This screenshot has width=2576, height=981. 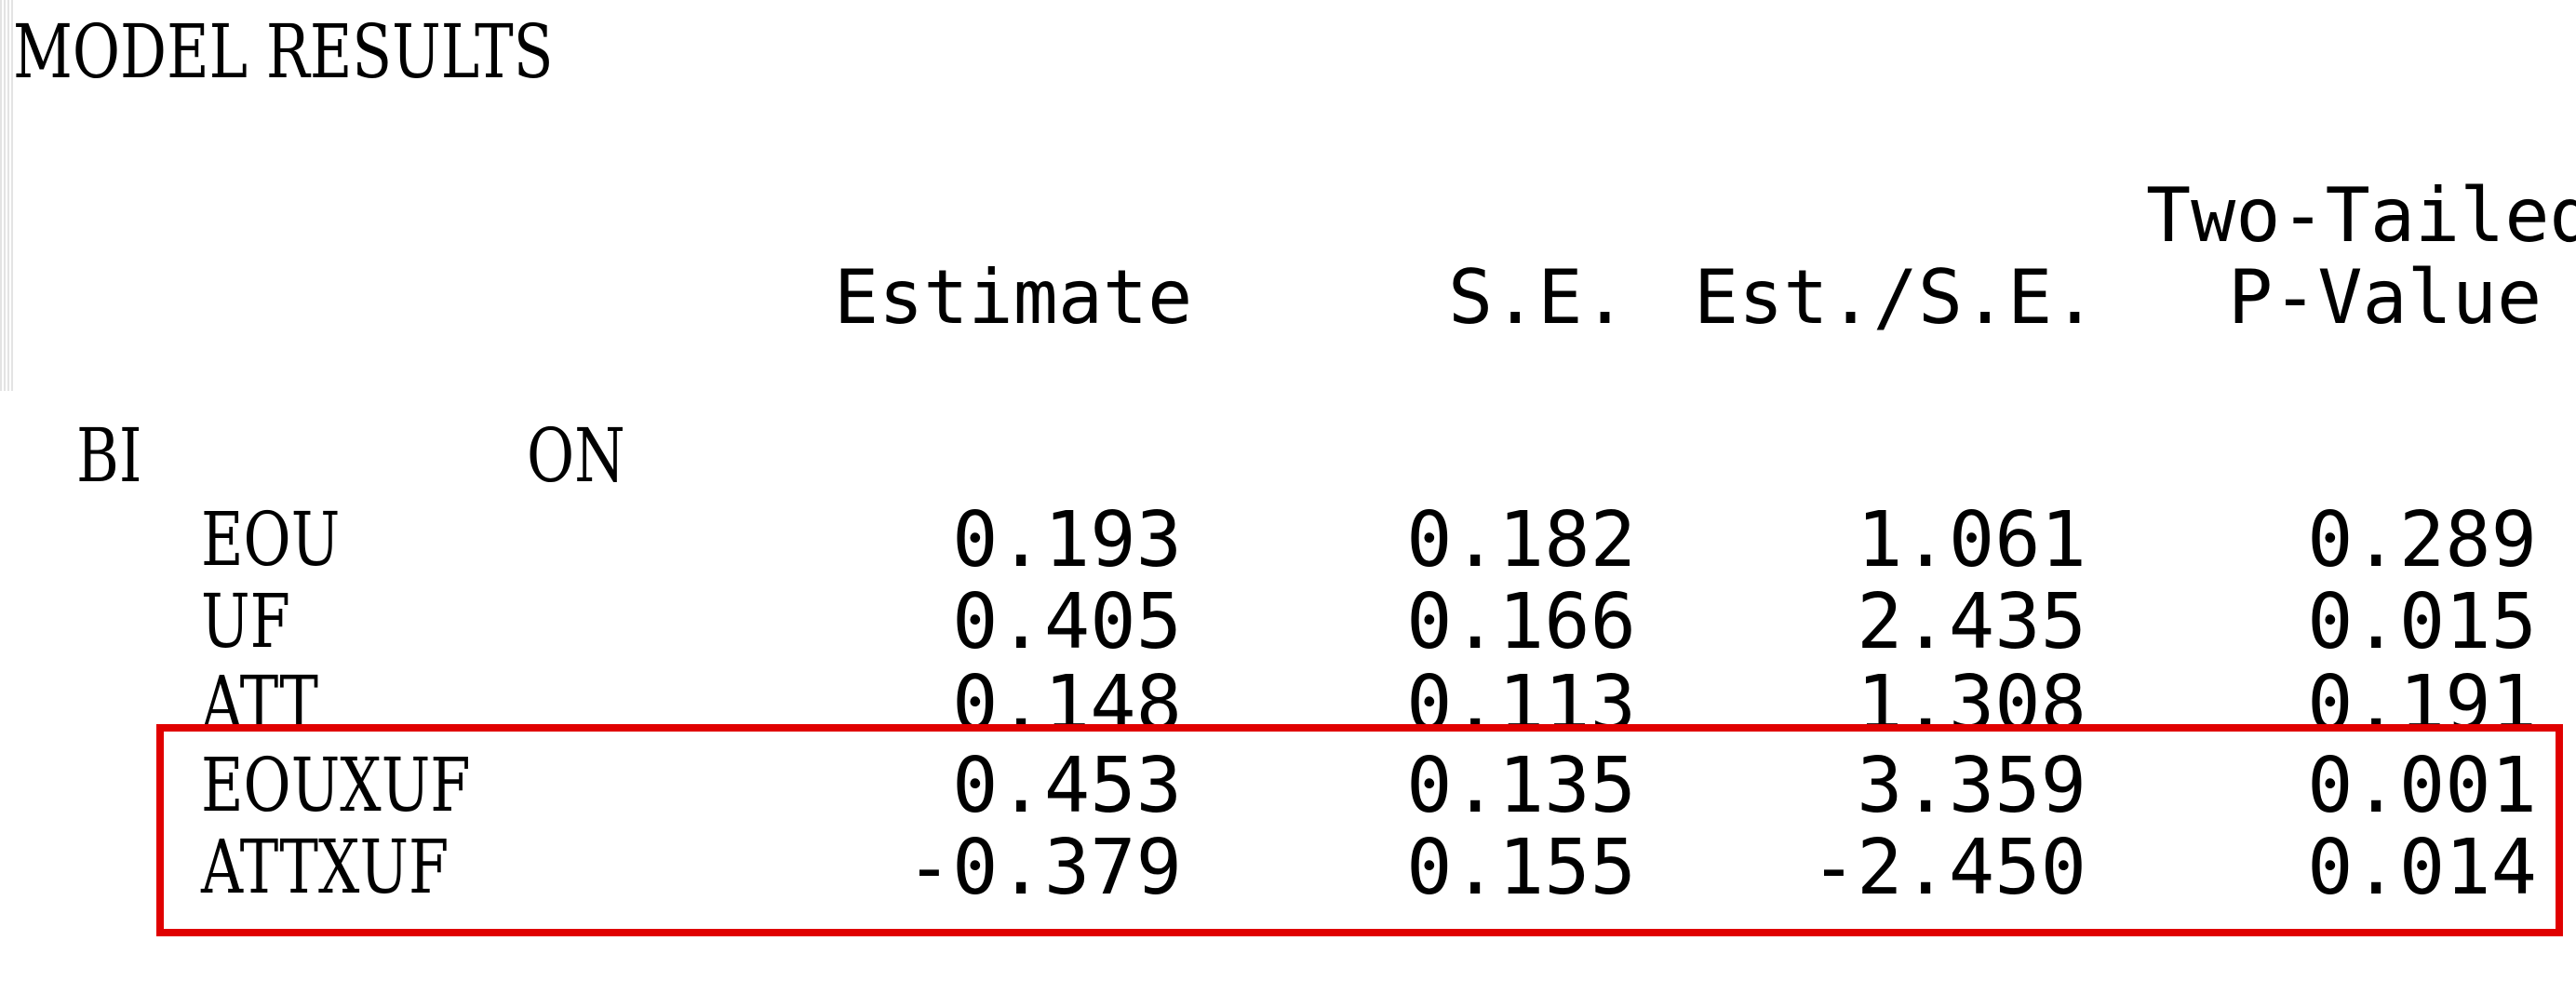 What do you see at coordinates (1067, 540) in the screenshot?
I see `estimate-cell: 0.193` at bounding box center [1067, 540].